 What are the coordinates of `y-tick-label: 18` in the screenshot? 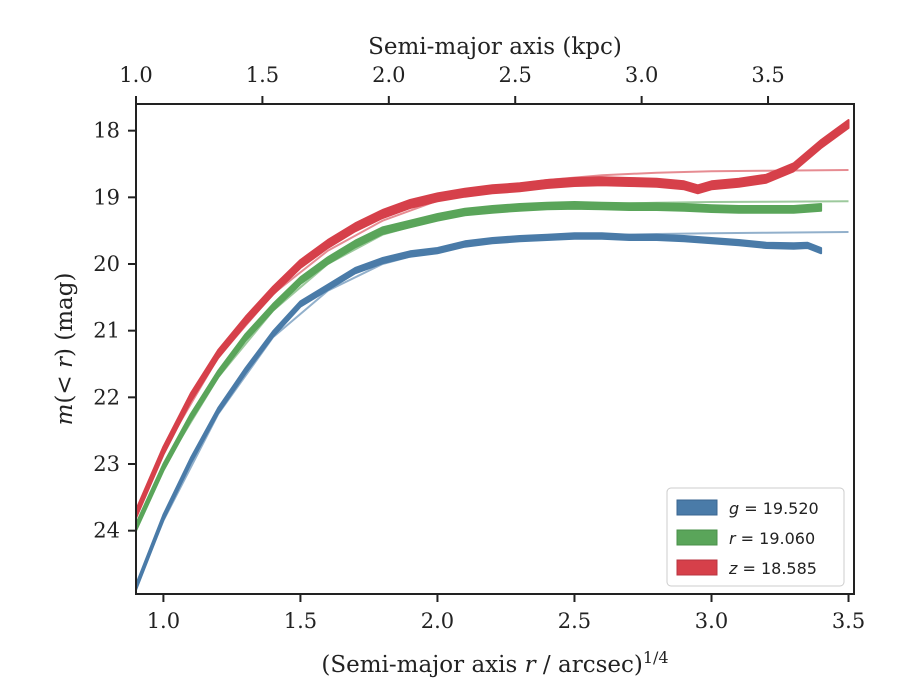 It's located at (106, 131).